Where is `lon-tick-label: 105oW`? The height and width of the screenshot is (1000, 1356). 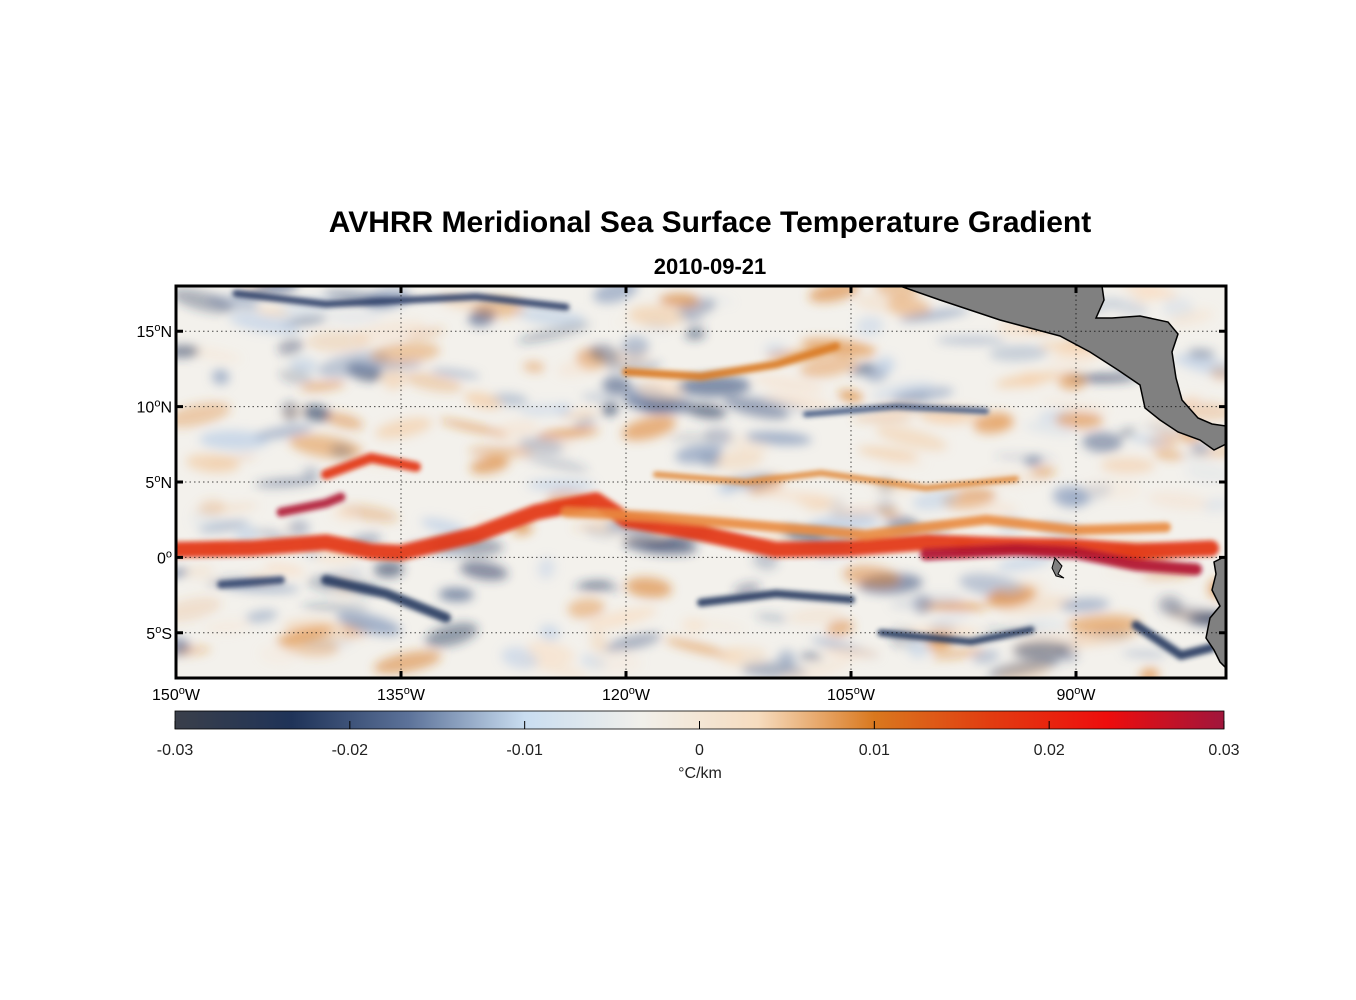
lon-tick-label: 105oW is located at coordinates (851, 694).